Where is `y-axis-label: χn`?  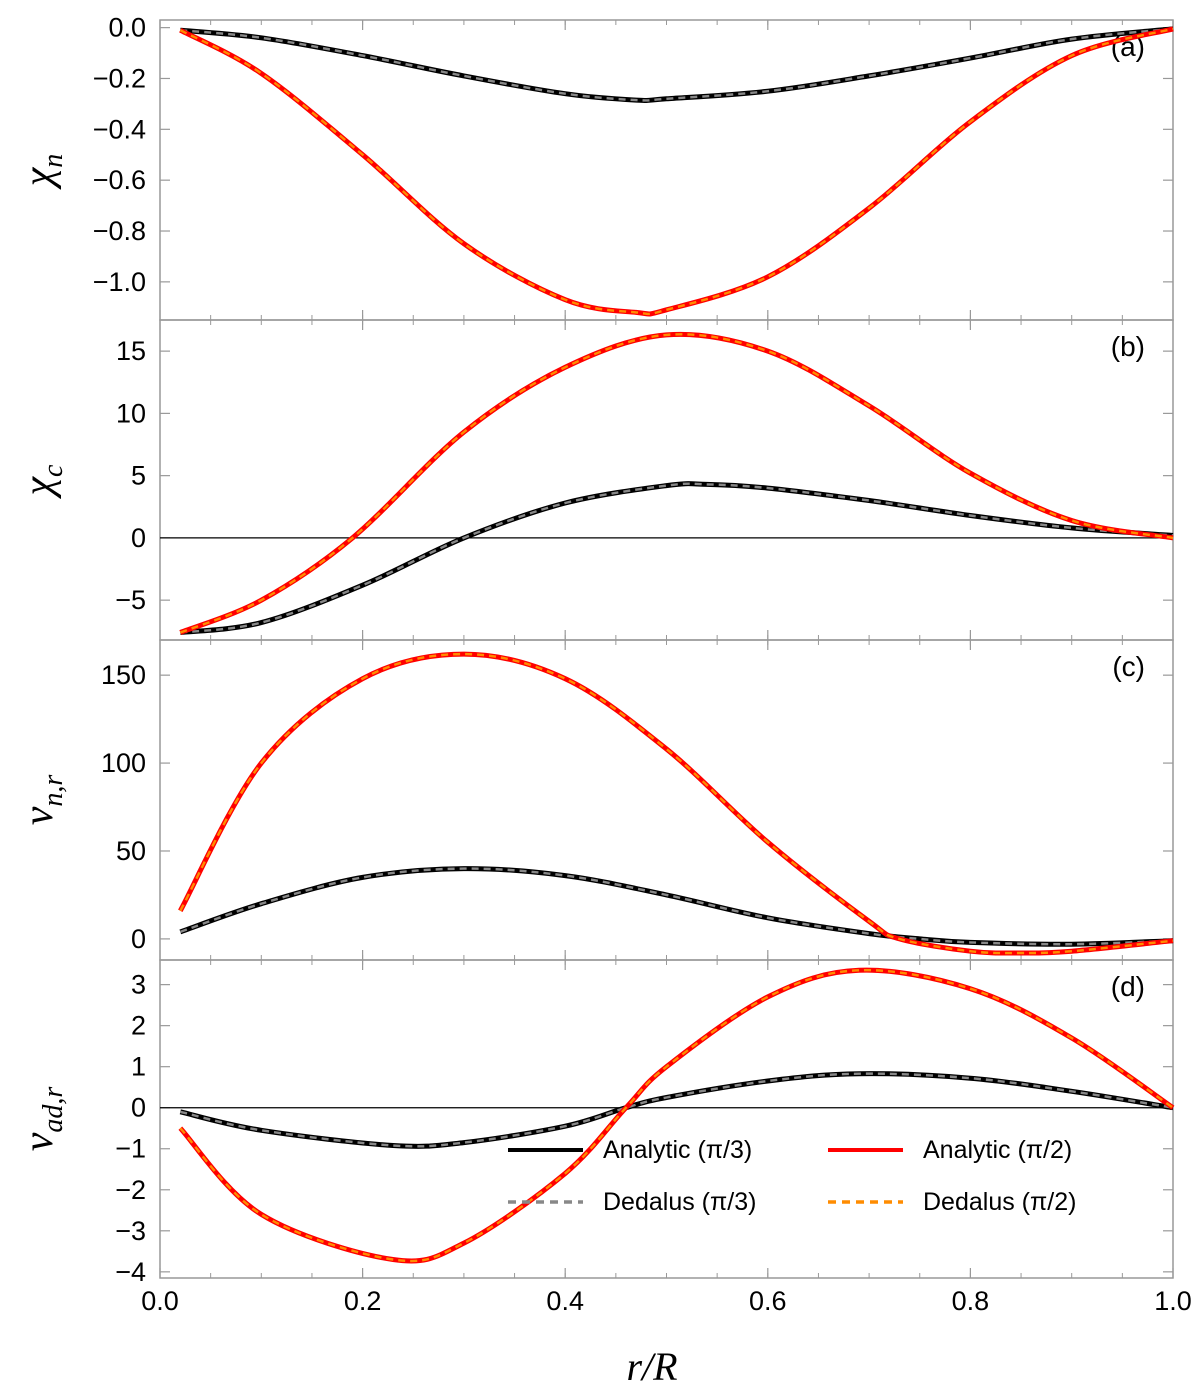 y-axis-label: χn is located at coordinates (42, 172).